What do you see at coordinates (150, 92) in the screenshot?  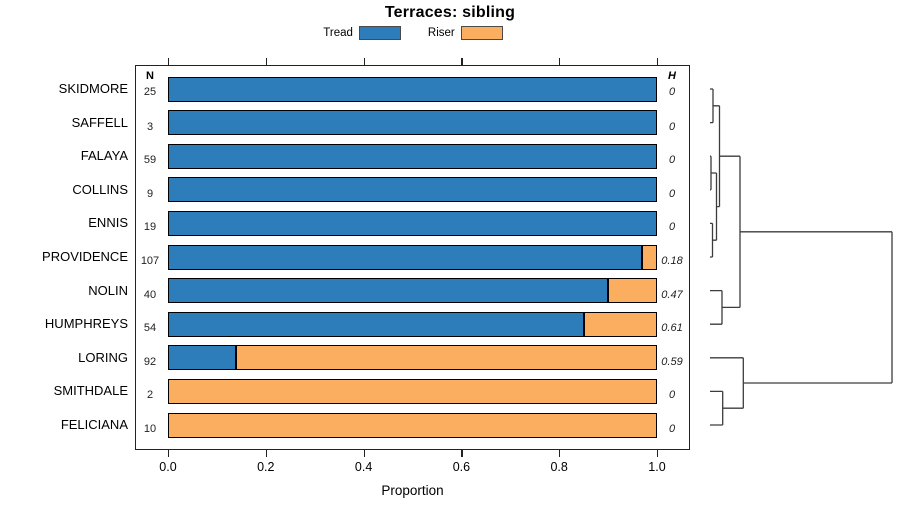 I see `n-value: 25` at bounding box center [150, 92].